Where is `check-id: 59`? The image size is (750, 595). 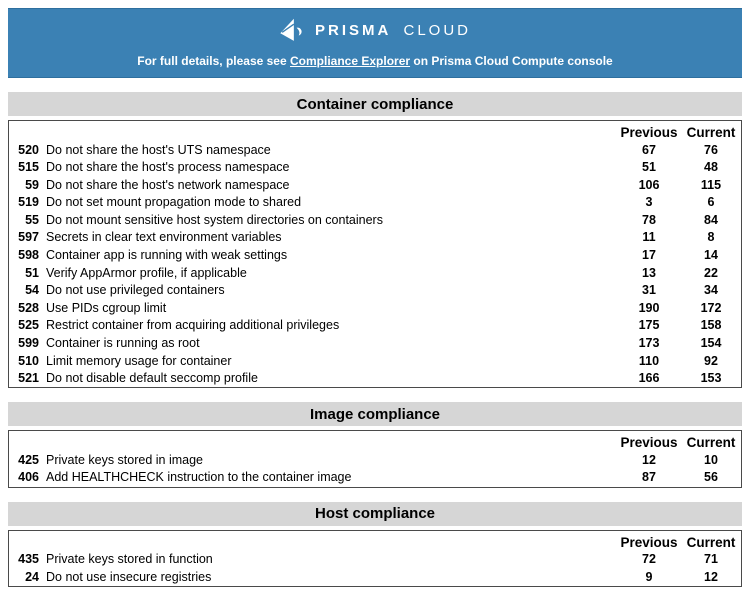 check-id: 59 is located at coordinates (32, 184).